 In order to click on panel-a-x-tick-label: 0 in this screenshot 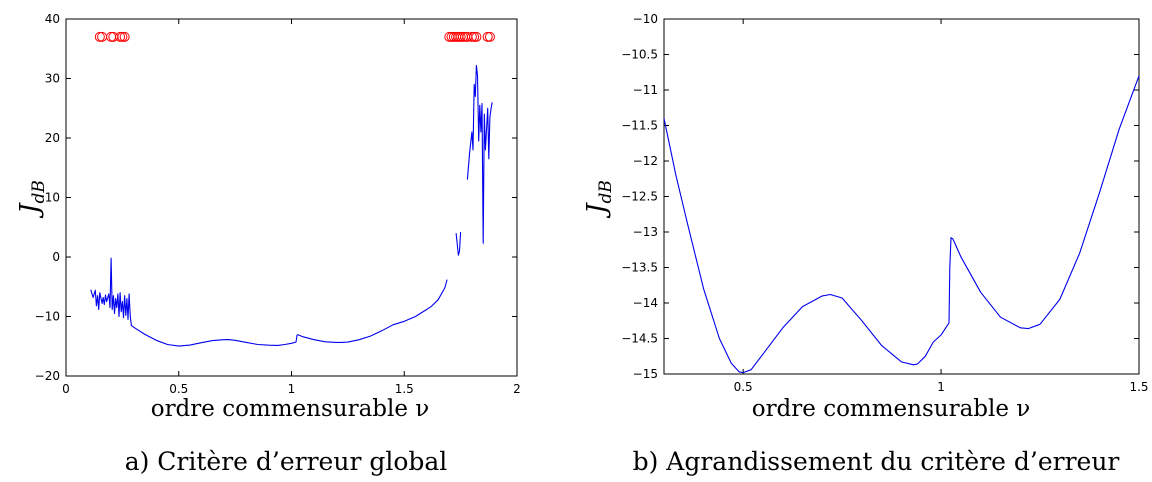, I will do `click(66, 389)`.